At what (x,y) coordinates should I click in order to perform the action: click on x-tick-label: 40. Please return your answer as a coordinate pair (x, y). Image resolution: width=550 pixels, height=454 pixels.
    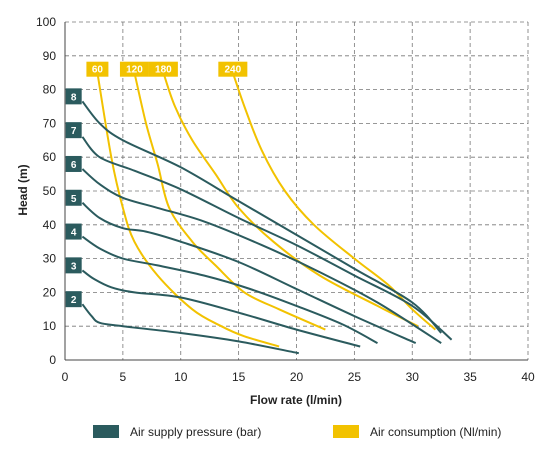
    Looking at the image, I should click on (528, 377).